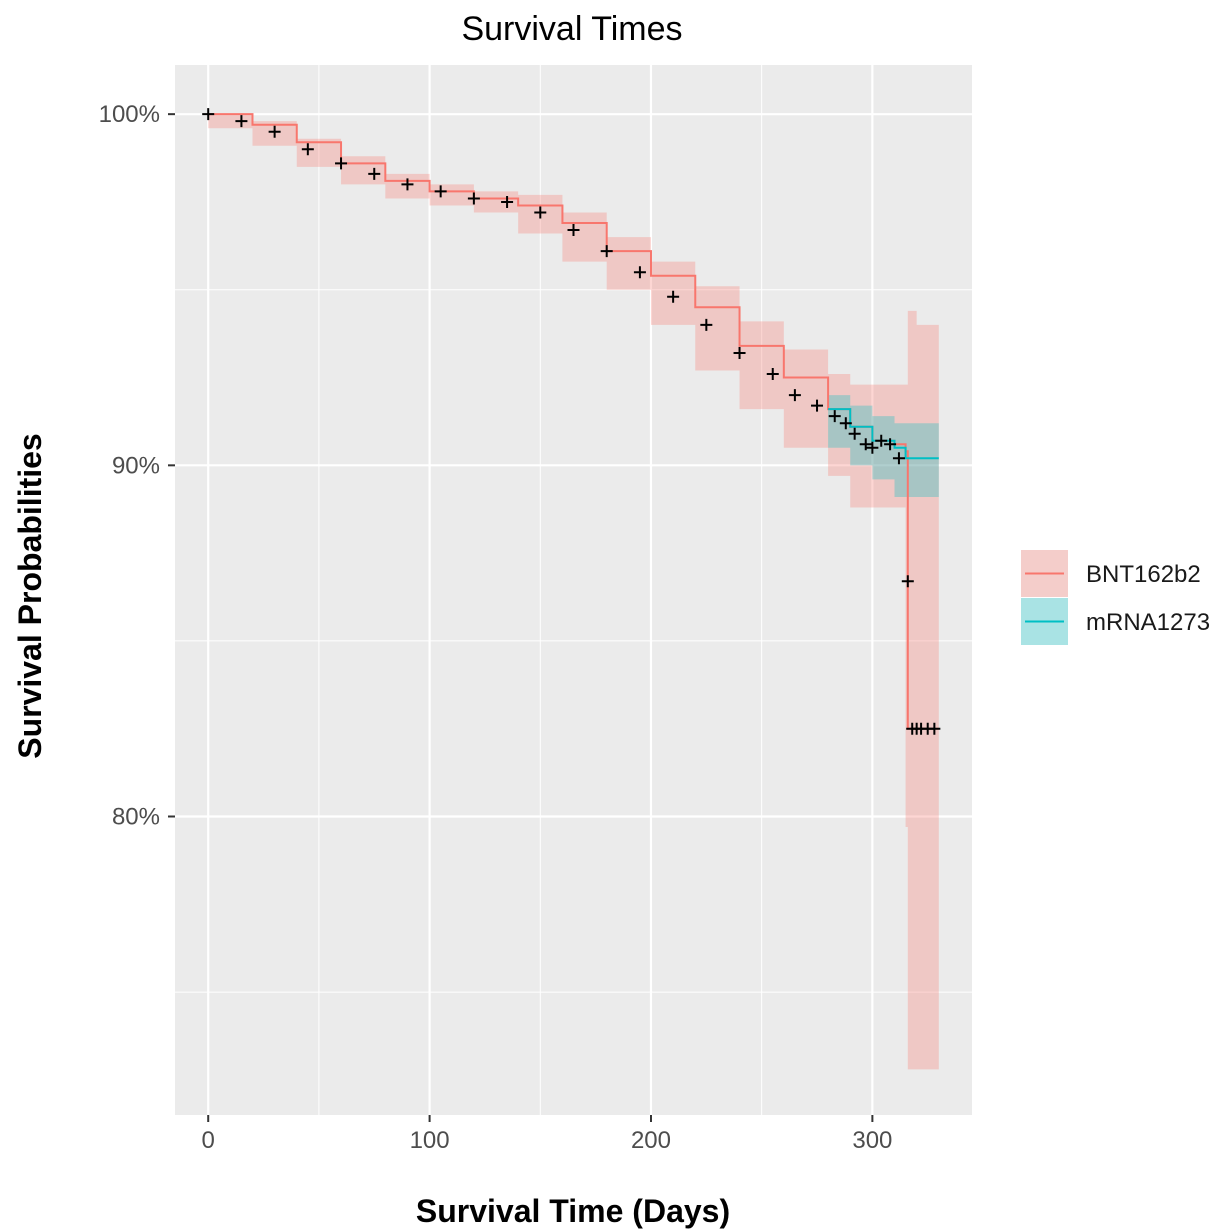  What do you see at coordinates (1044, 621) in the screenshot?
I see `legend-key-mrna1273` at bounding box center [1044, 621].